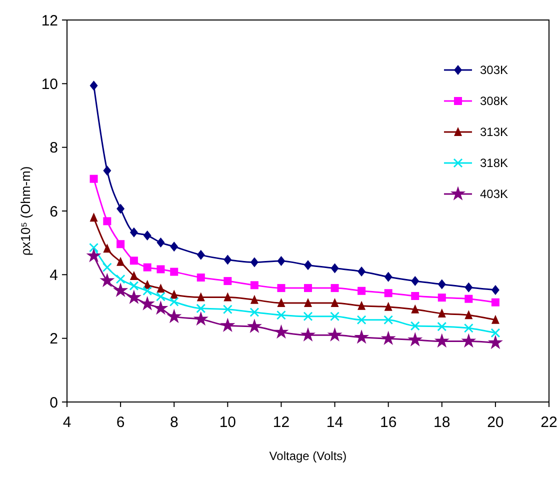 This screenshot has width=557, height=482. I want to click on x-tick-label: 6, so click(120, 422).